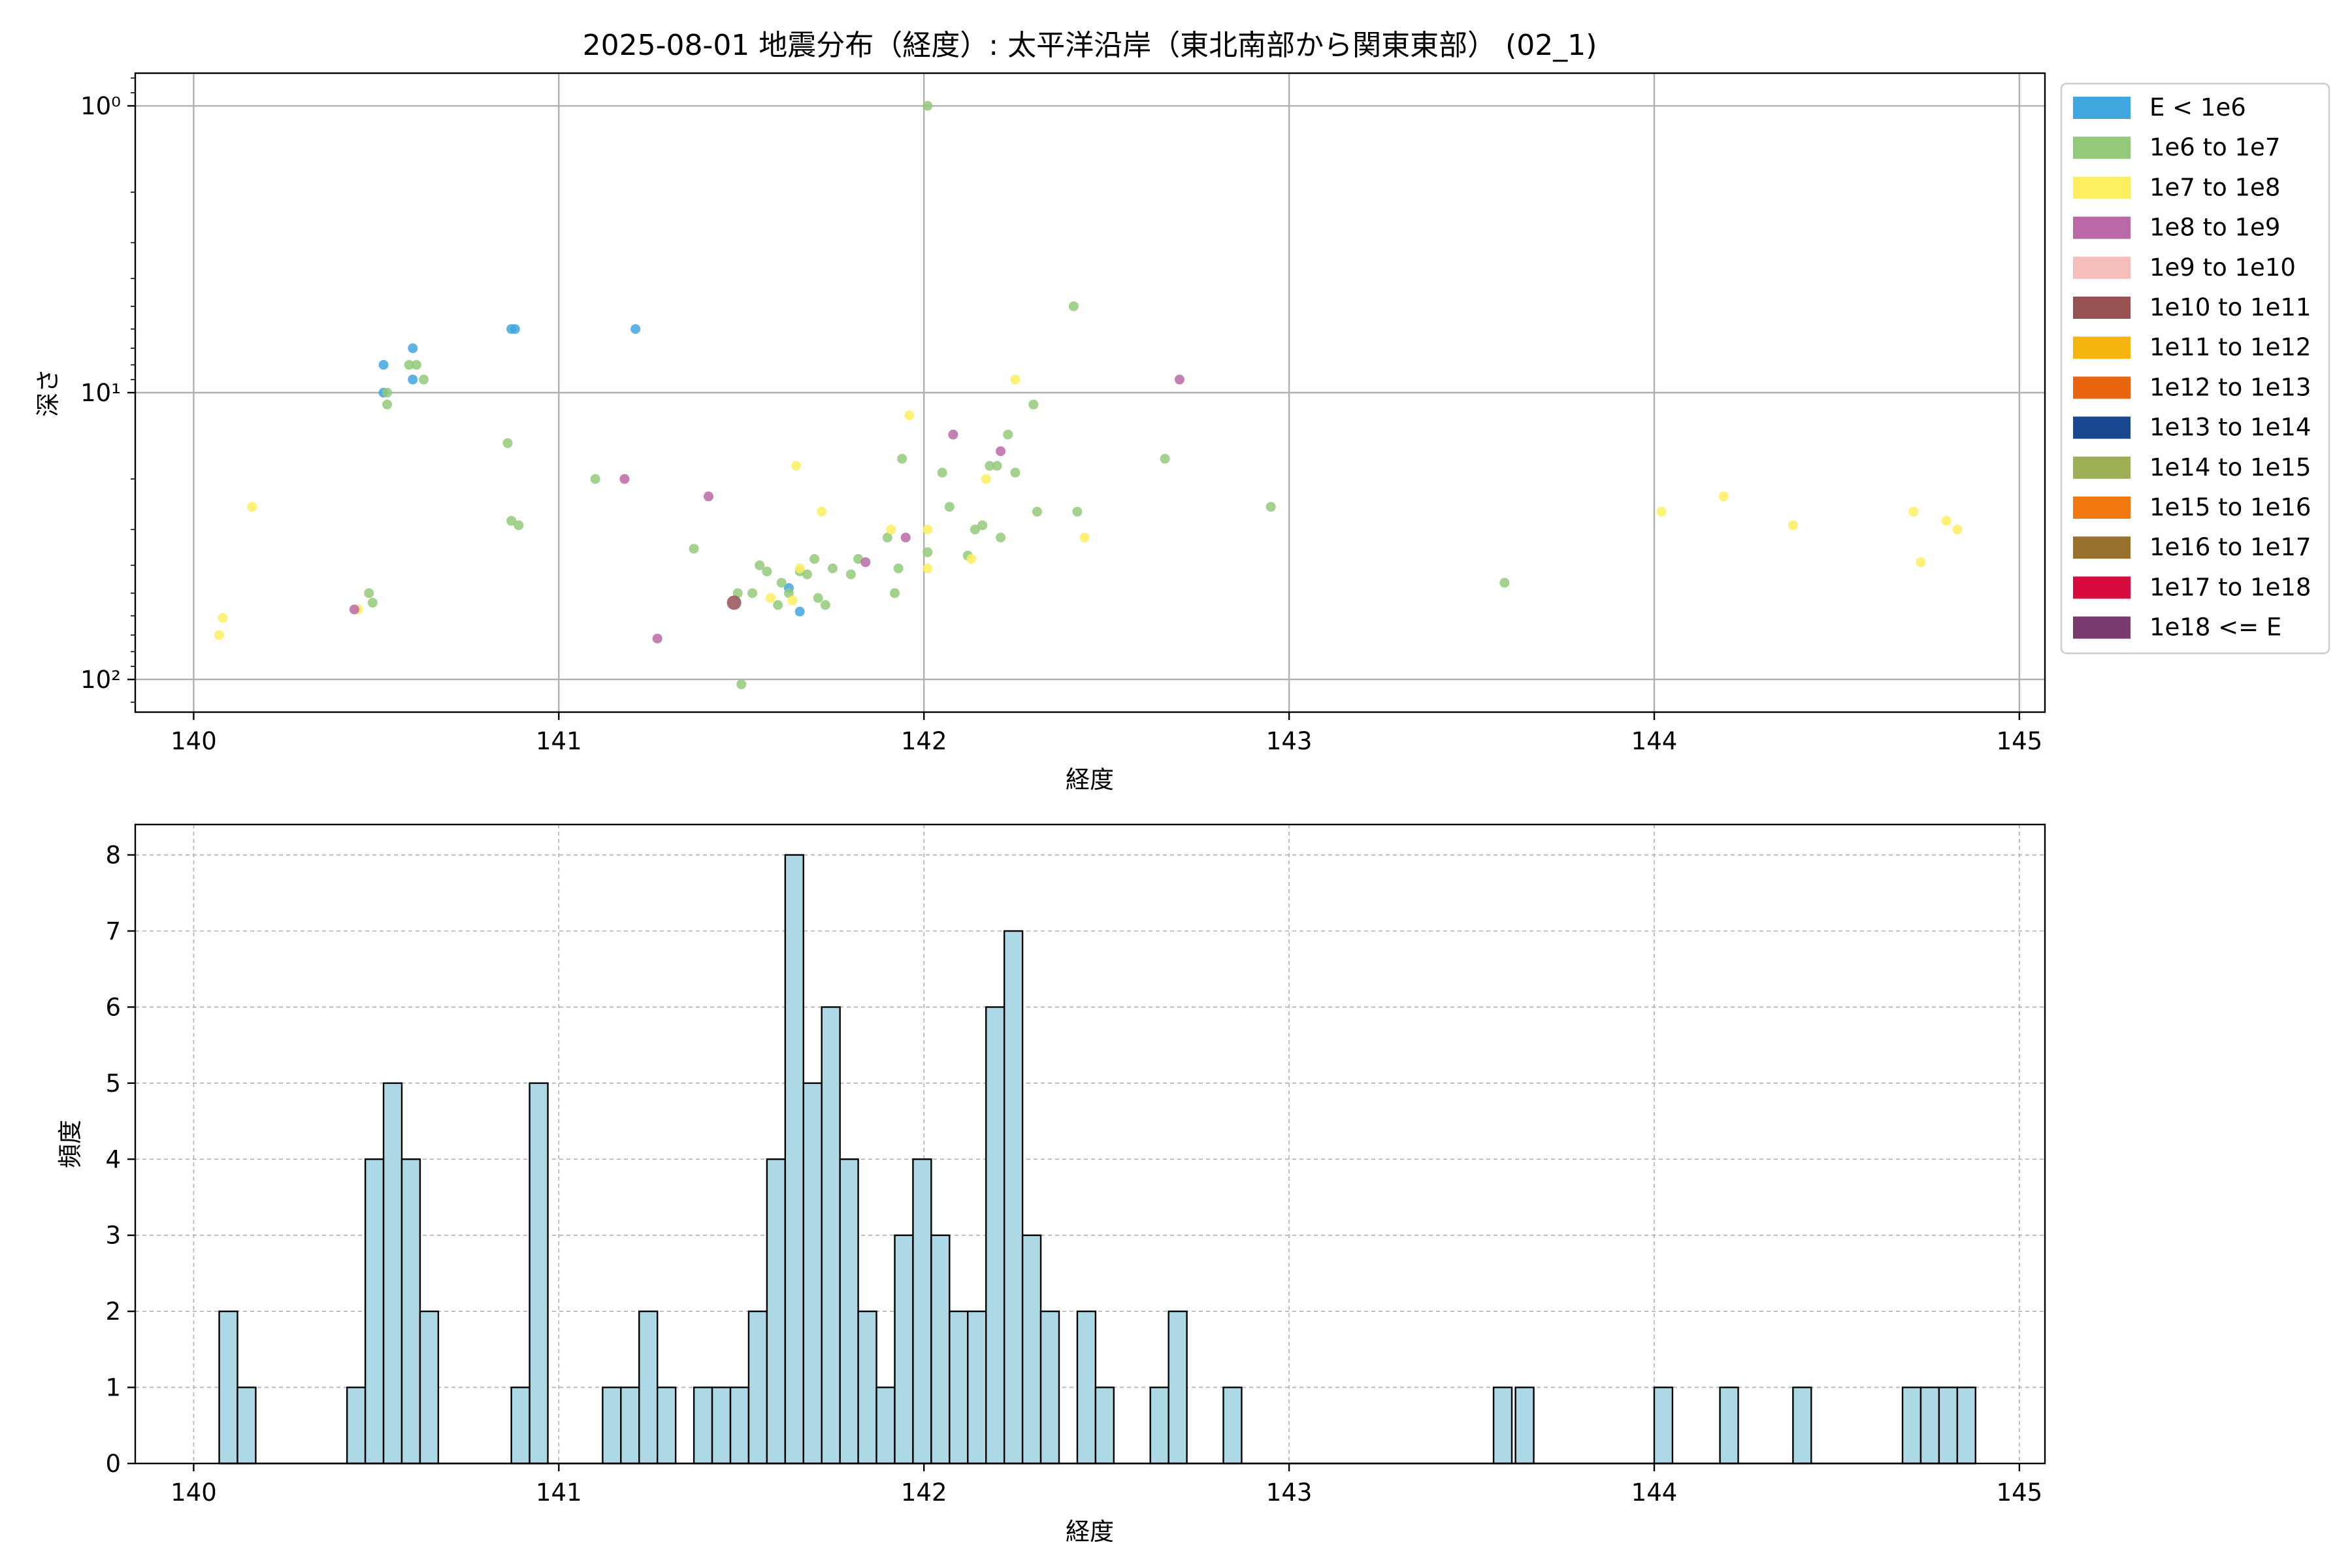  I want to click on histogram-y-tick-label: 3, so click(113, 1236).